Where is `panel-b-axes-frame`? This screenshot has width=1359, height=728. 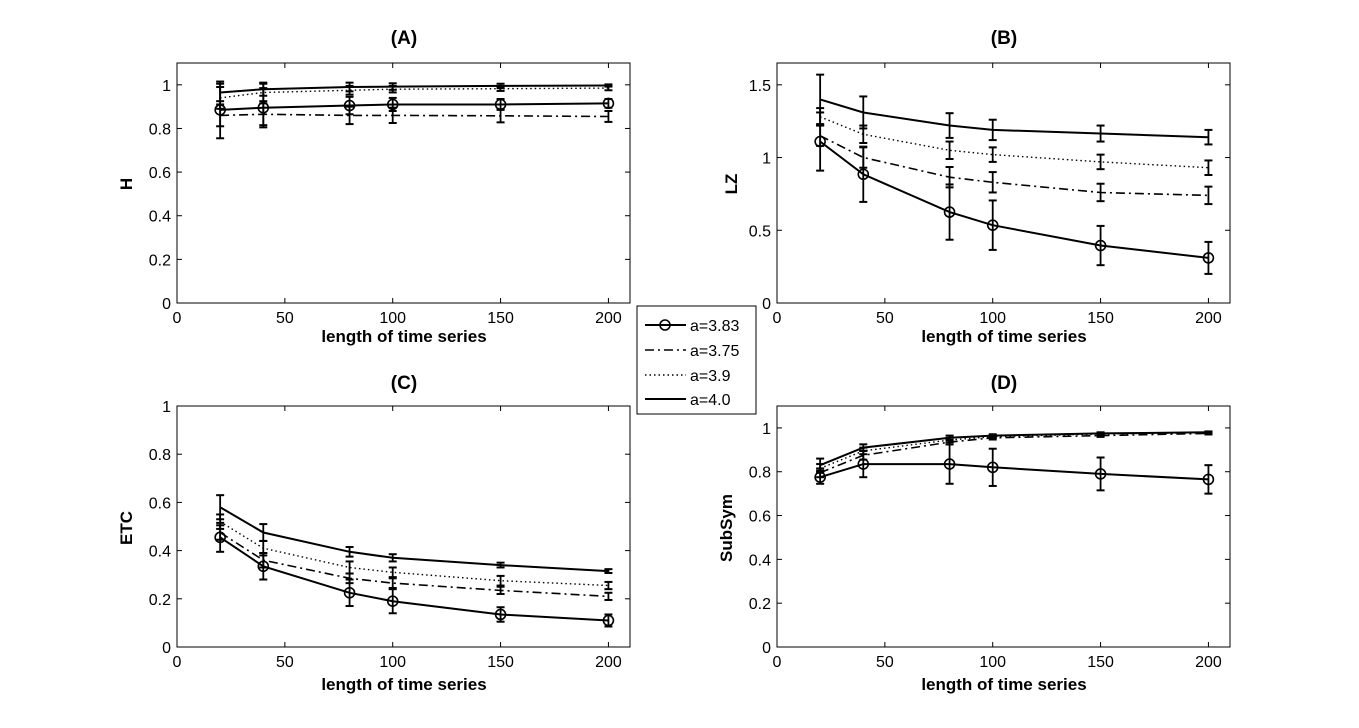 panel-b-axes-frame is located at coordinates (1003, 183).